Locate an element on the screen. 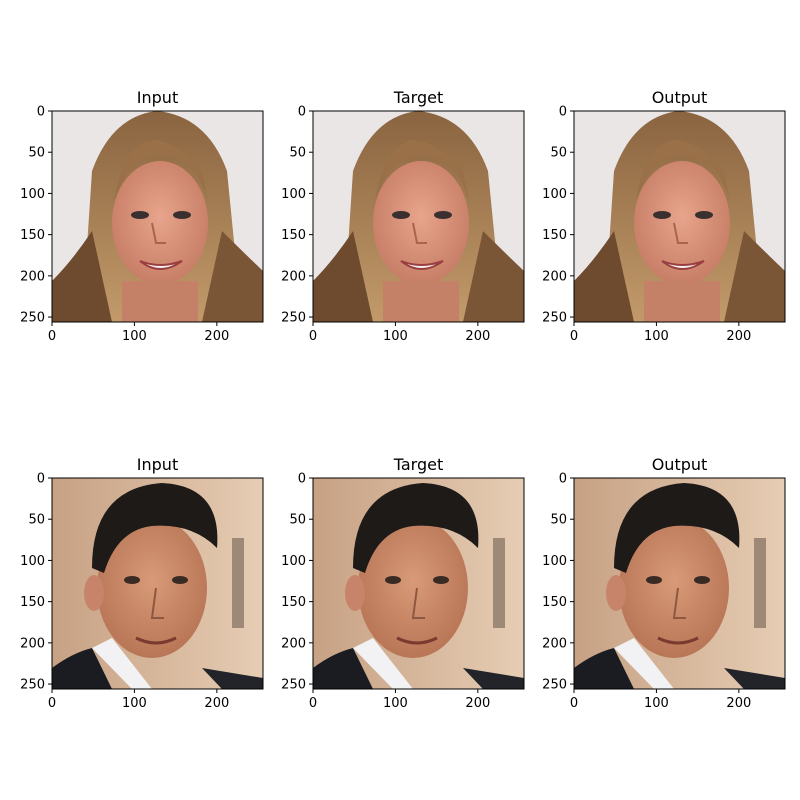 This screenshot has width=800, height=800. panel-r1-target: Target 0 100 200 0 50 100 150 200 250 is located at coordinates (403, 216).